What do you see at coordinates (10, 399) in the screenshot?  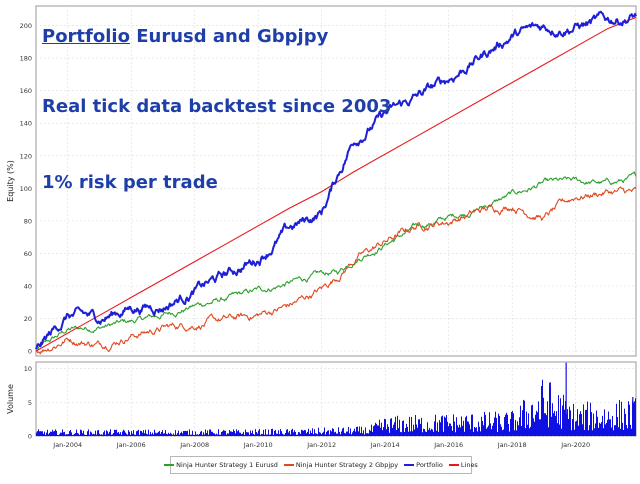 I see `volume-axis-label: Volume` at bounding box center [10, 399].